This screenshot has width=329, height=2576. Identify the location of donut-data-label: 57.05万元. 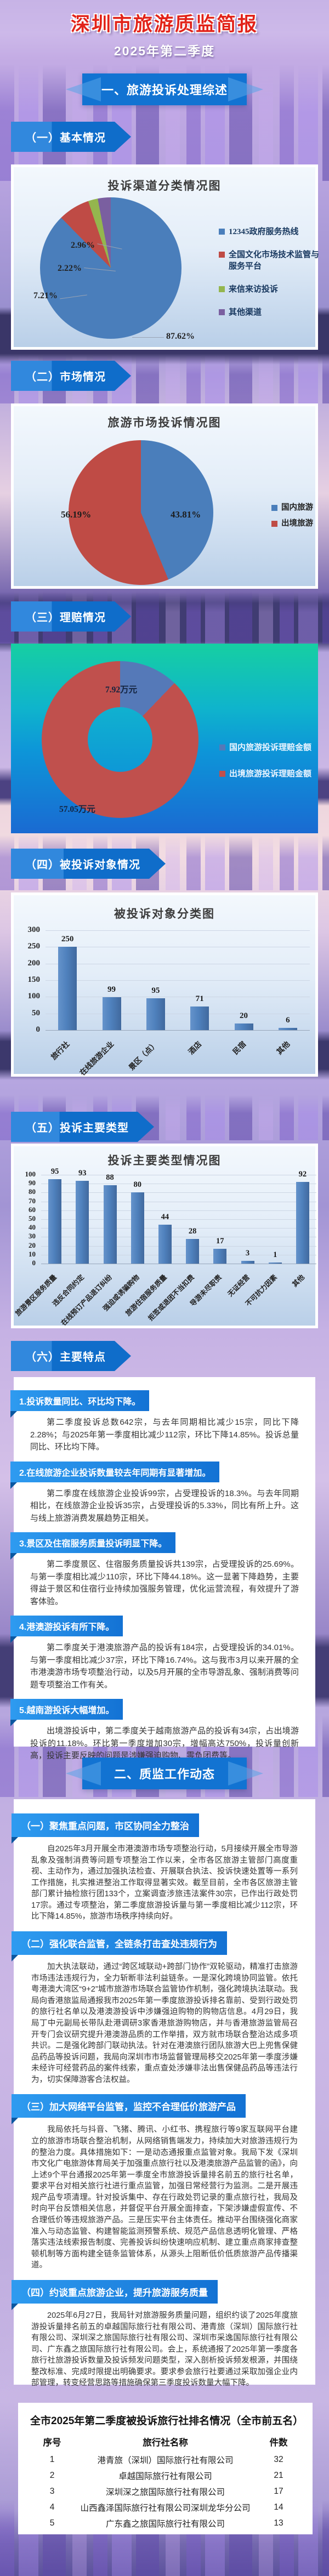
(77, 809).